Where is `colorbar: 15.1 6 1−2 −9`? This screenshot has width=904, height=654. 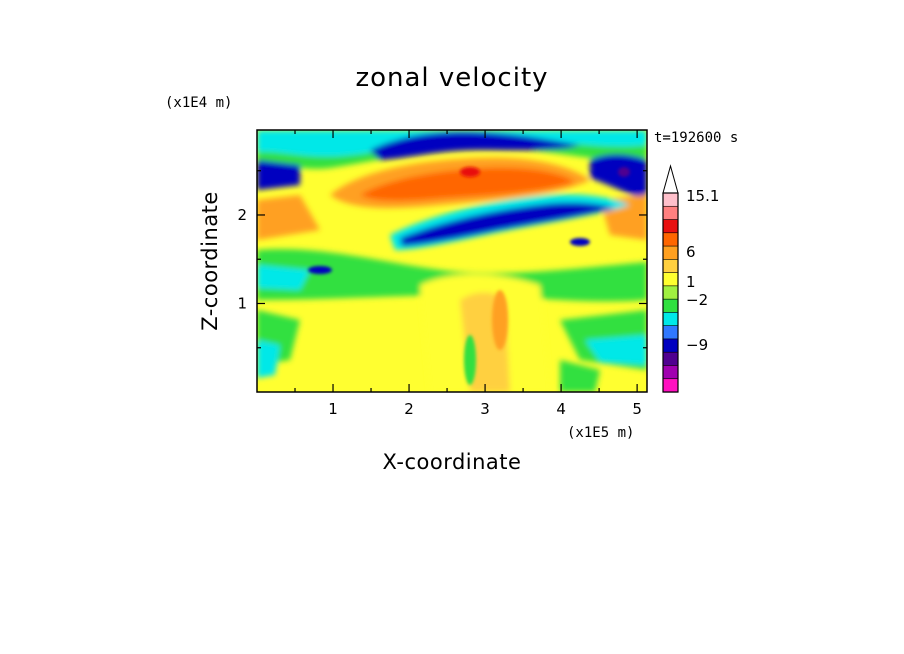 colorbar: 15.1 6 1−2 −9 is located at coordinates (690, 278).